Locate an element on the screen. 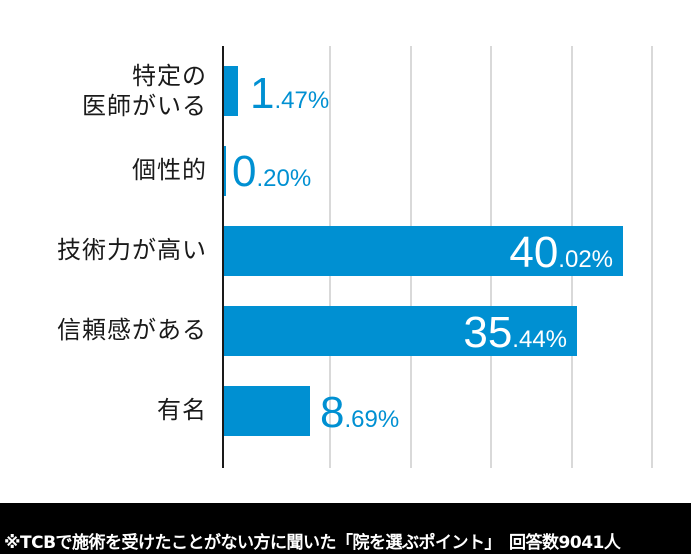  category-label: 信頼感がある is located at coordinates (132, 330).